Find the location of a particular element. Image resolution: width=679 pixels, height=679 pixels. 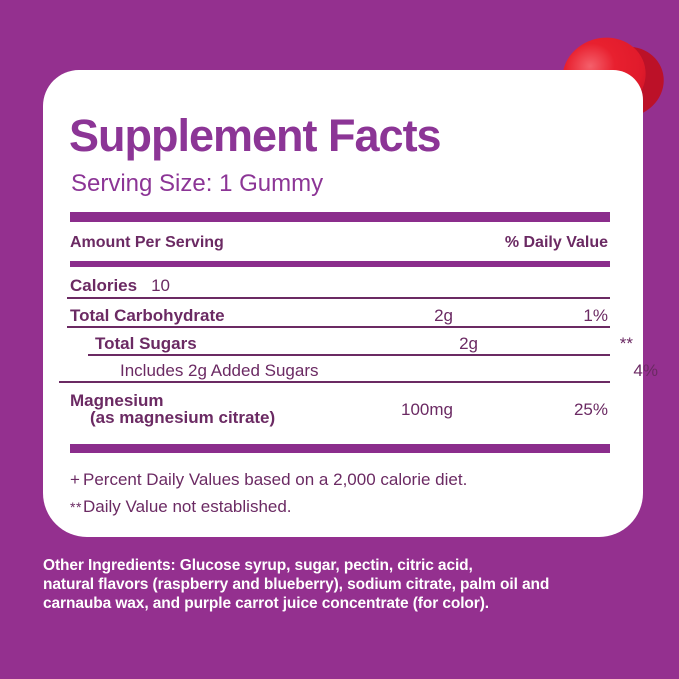

table-row-added-sugars: Includes 2g Added Sugars 4% is located at coordinates (365, 371).